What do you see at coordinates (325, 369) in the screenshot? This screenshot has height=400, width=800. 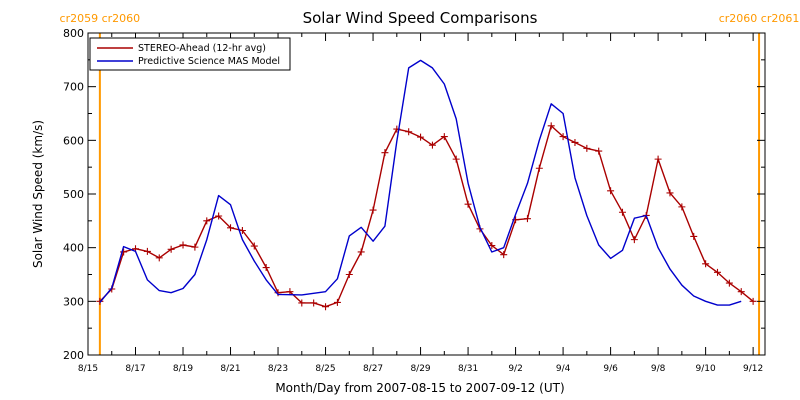 I see `x-tick-label: 8/25` at bounding box center [325, 369].